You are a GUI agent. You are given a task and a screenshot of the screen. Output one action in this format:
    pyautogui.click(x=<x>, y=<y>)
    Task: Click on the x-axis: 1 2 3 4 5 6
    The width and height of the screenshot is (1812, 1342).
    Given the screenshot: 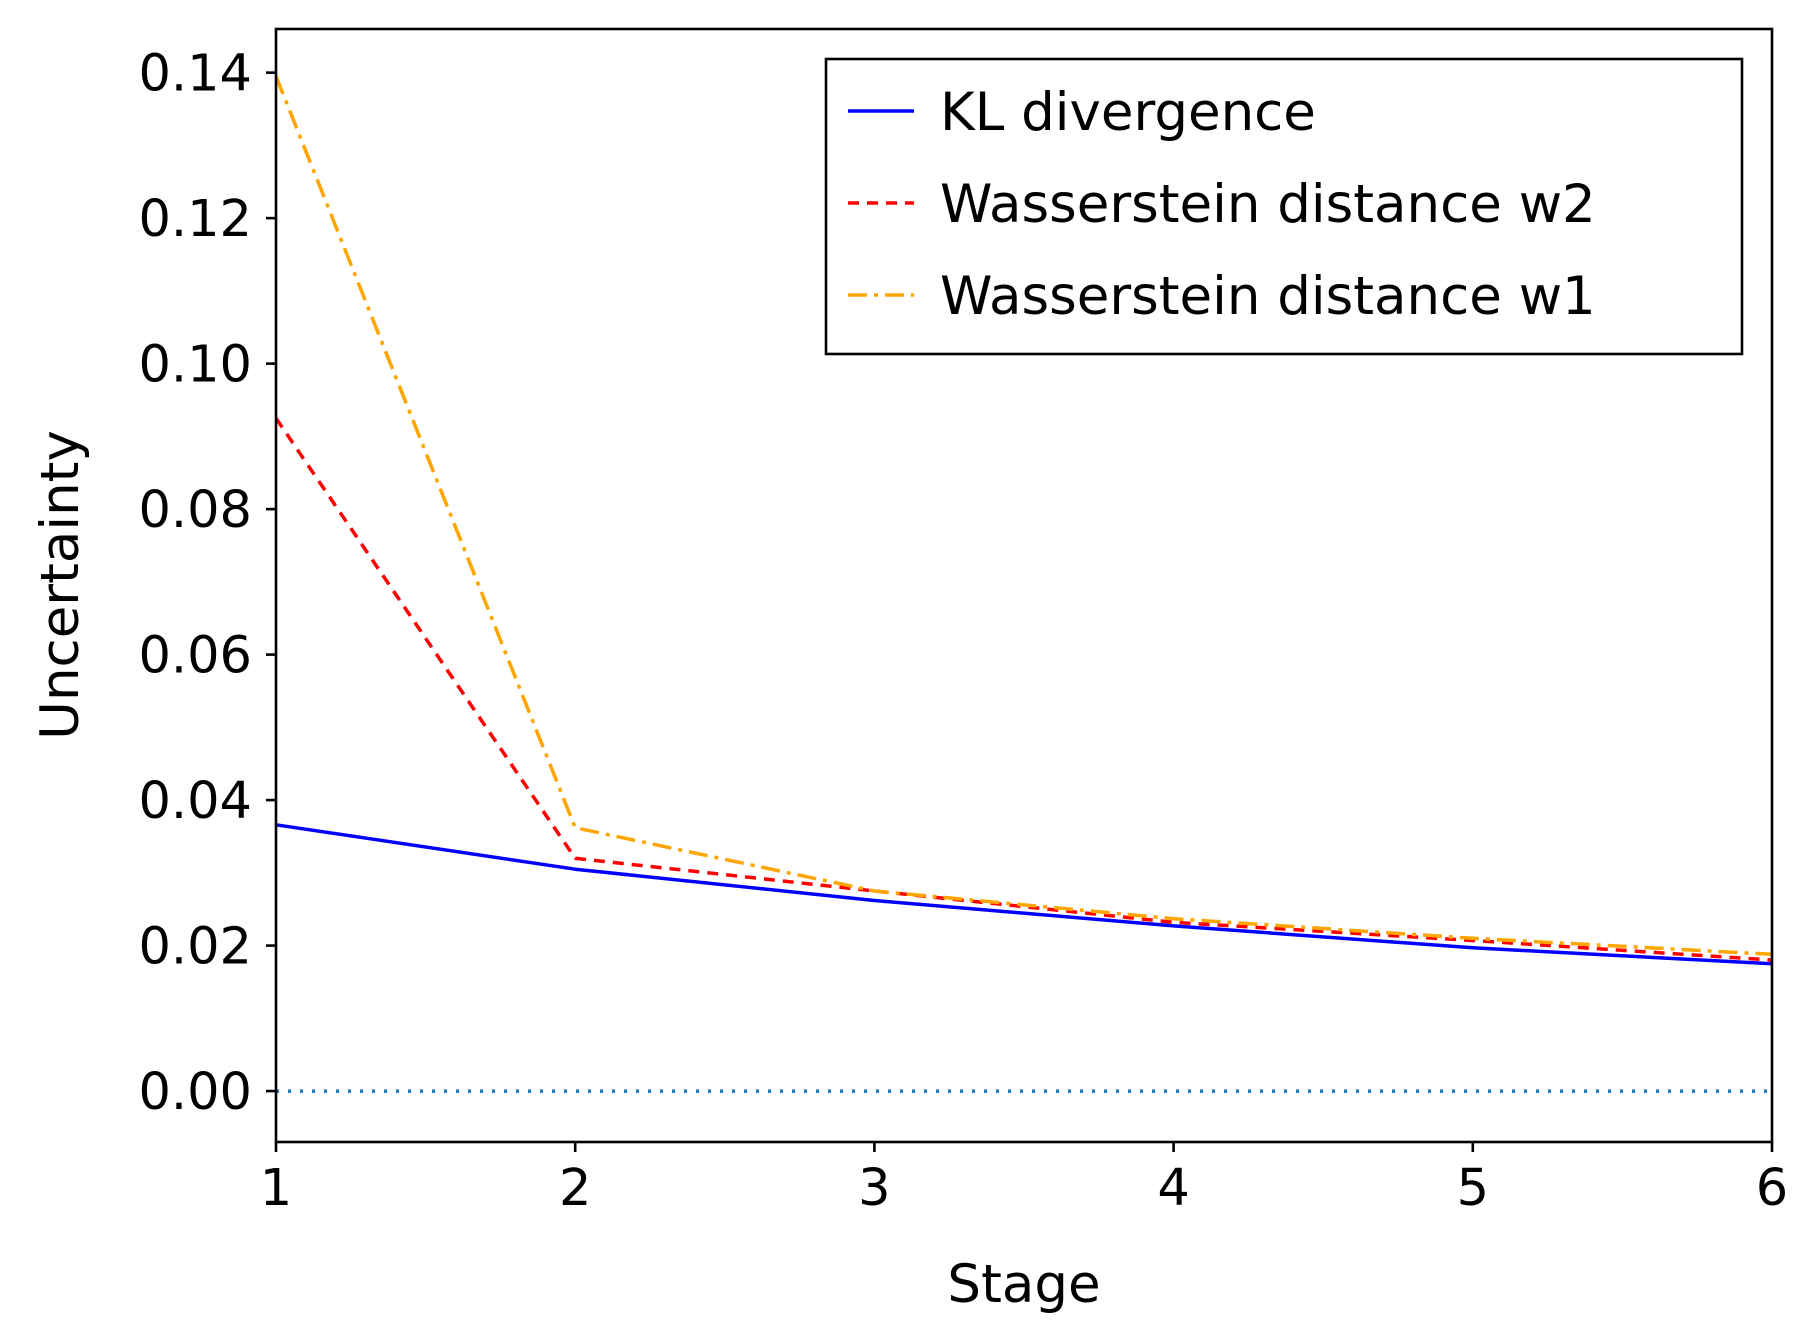 What is the action you would take?
    pyautogui.click(x=1024, y=1180)
    